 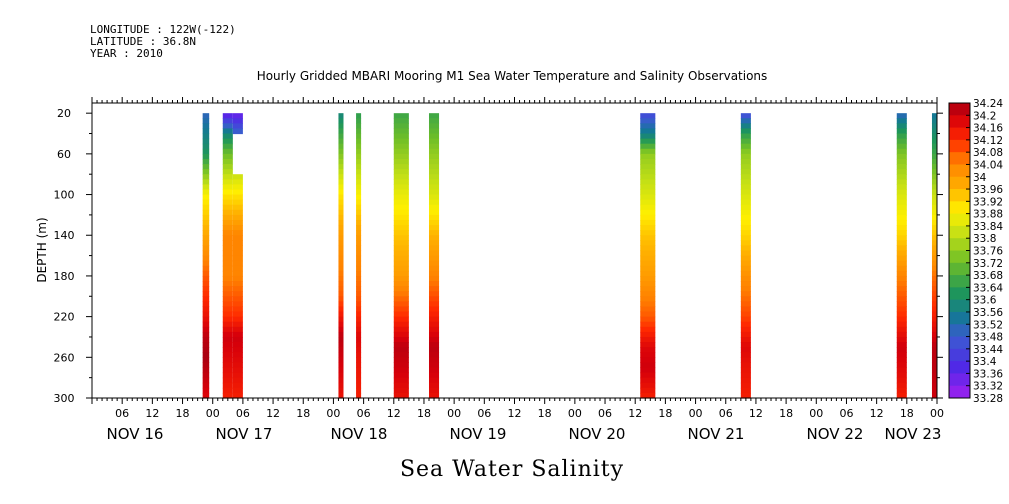 I want to click on colorbar-label: 34.16, so click(x=988, y=129).